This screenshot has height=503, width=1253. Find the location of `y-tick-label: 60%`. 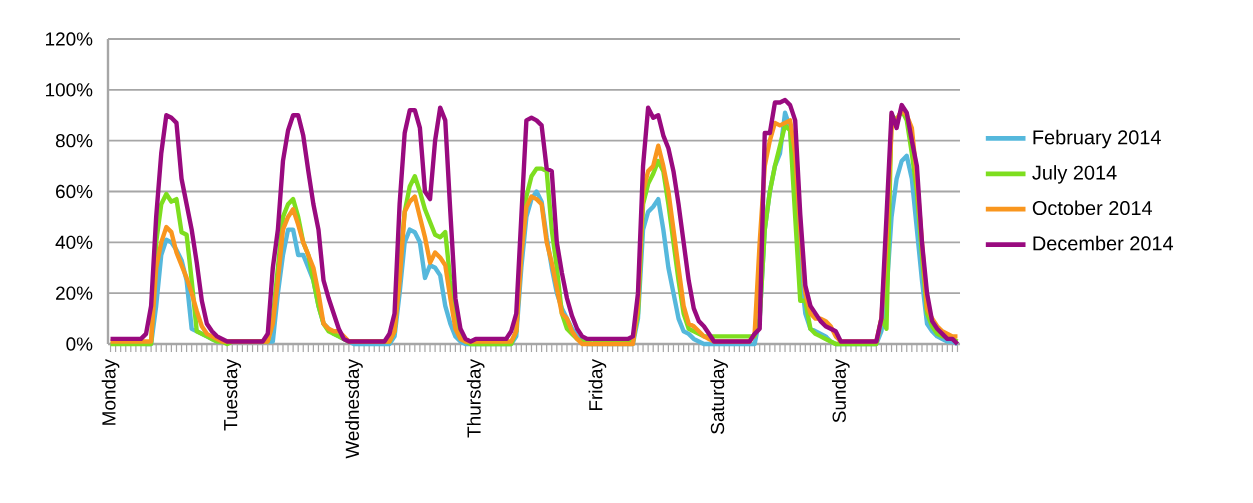

y-tick-label: 60% is located at coordinates (74, 191).